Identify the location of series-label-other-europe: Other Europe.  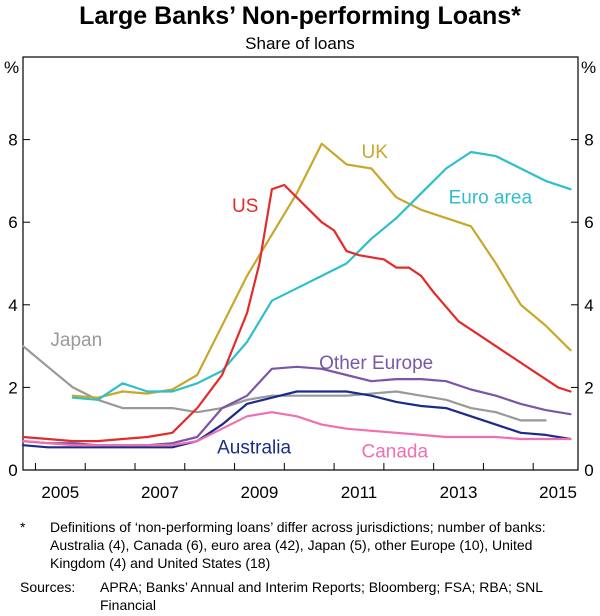
(376, 363).